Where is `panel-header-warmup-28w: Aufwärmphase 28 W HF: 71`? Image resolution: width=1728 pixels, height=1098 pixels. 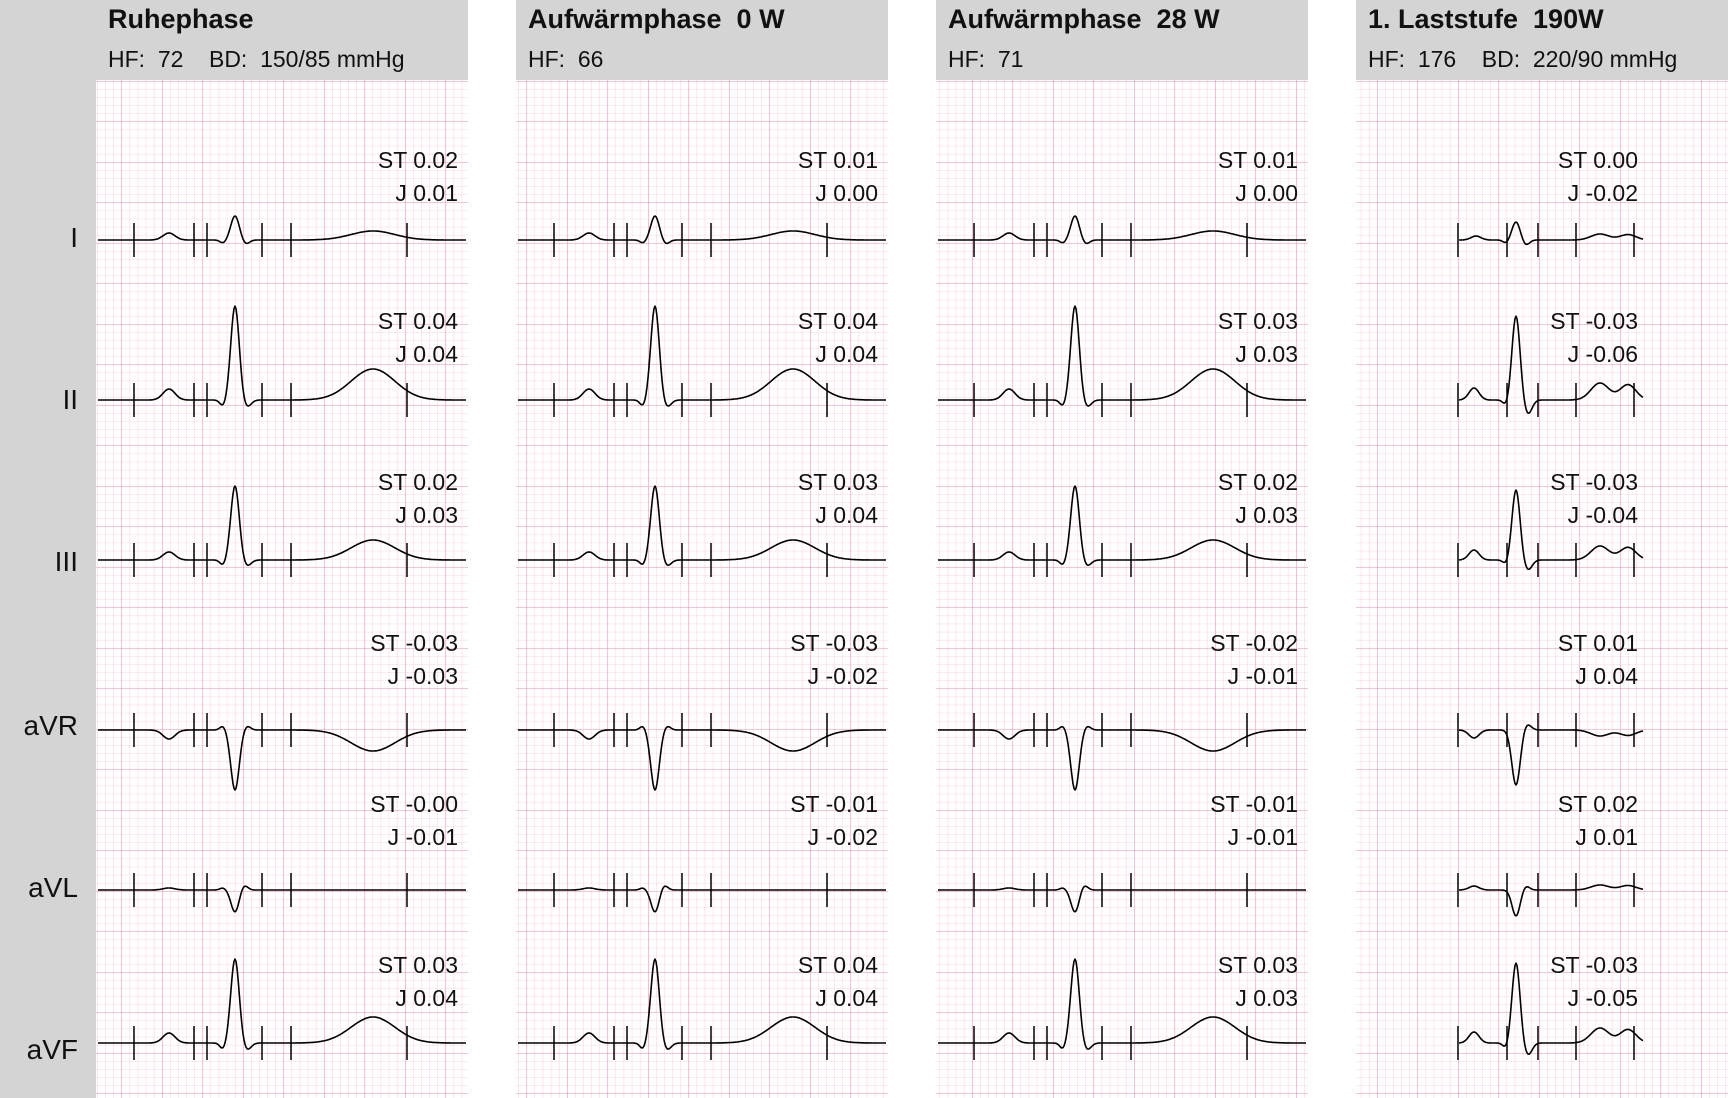 panel-header-warmup-28w: Aufwärmphase 28 W HF: 71 is located at coordinates (1122, 40).